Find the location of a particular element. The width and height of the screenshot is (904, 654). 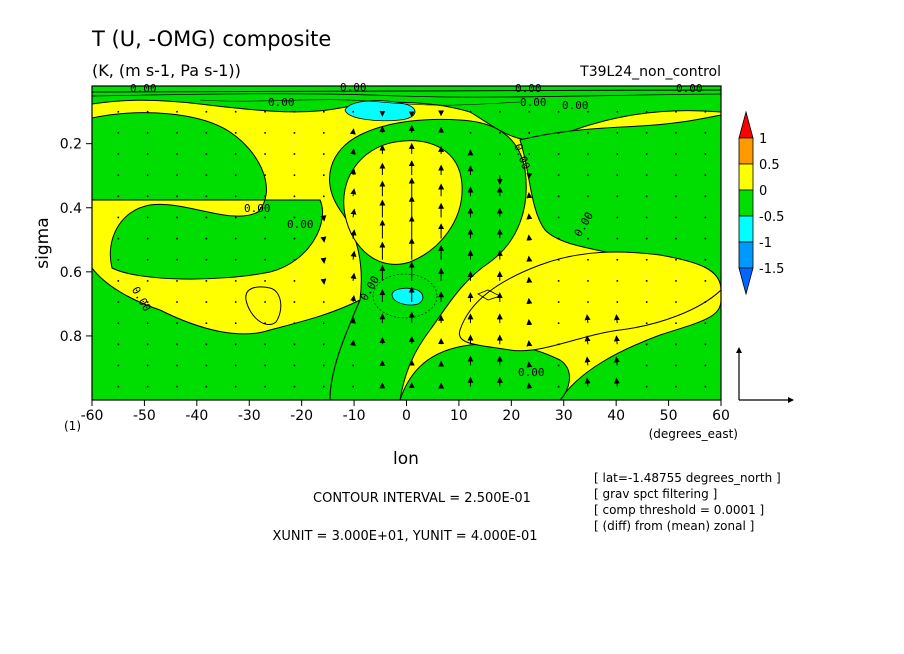

x-tick-label: 30 is located at coordinates (564, 416).